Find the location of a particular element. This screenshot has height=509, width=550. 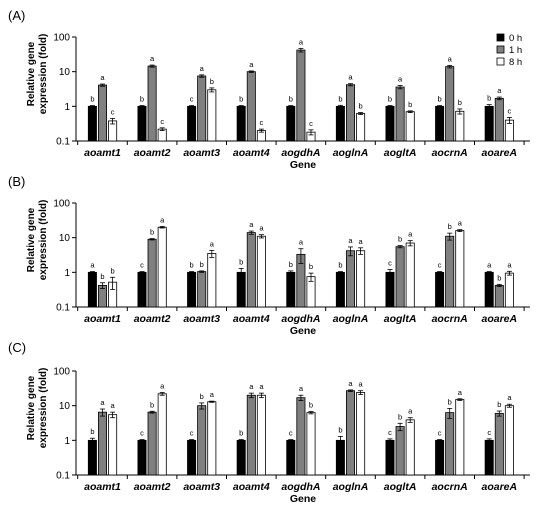

x-tick-label: aogdhA is located at coordinates (300, 487).